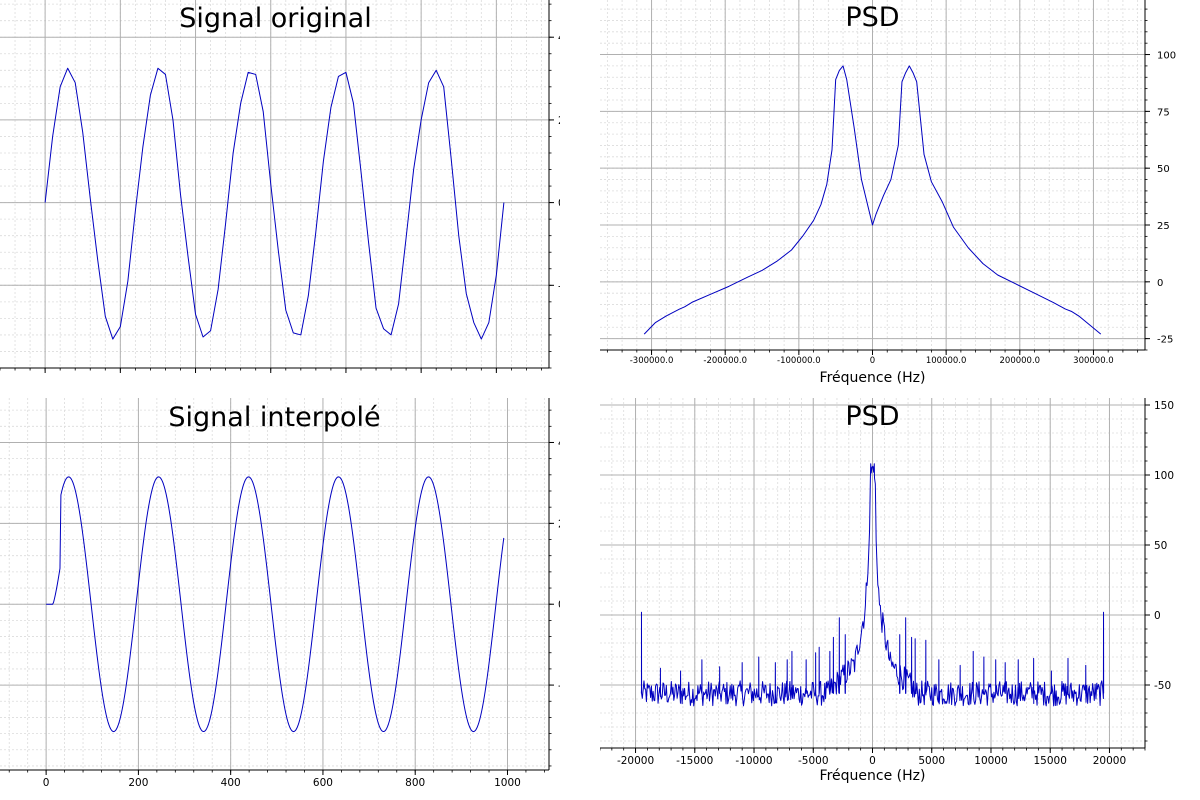 The width and height of the screenshot is (1200, 800). What do you see at coordinates (1163, 112) in the screenshot?
I see `y-tick-label: 75` at bounding box center [1163, 112].